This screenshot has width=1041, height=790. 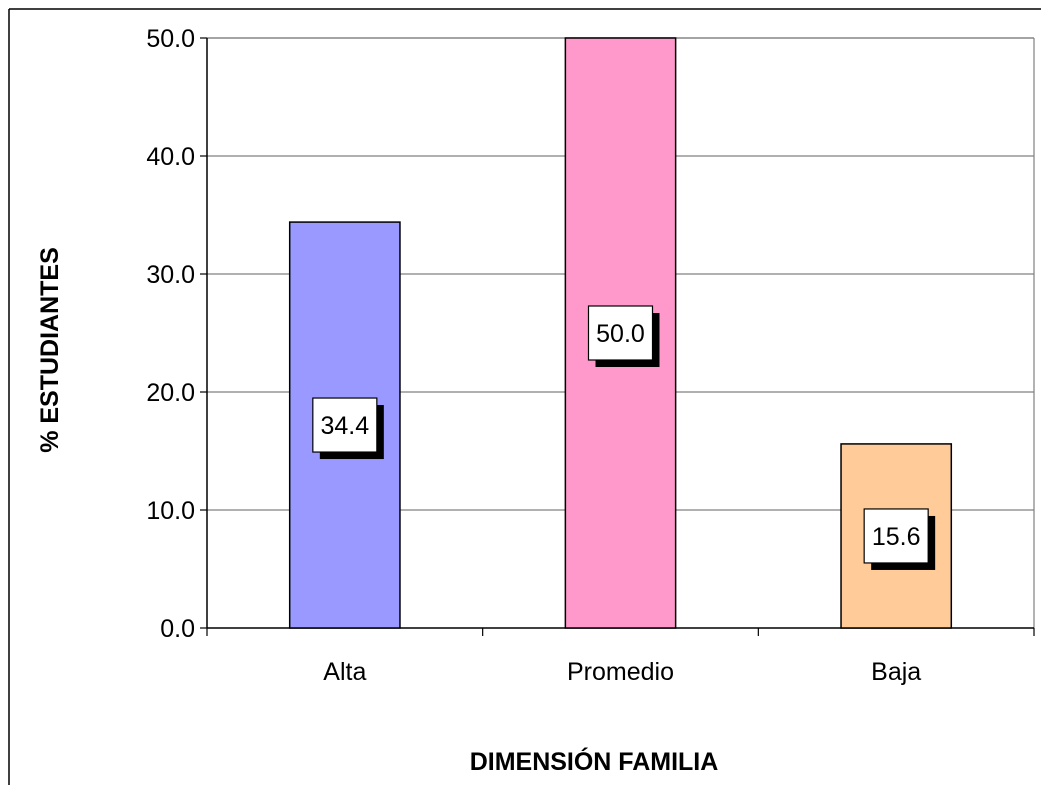 I want to click on y-axis-ticks: 0.0 10.0 20.0 30.0 40.0 50.0, so click(x=176, y=334).